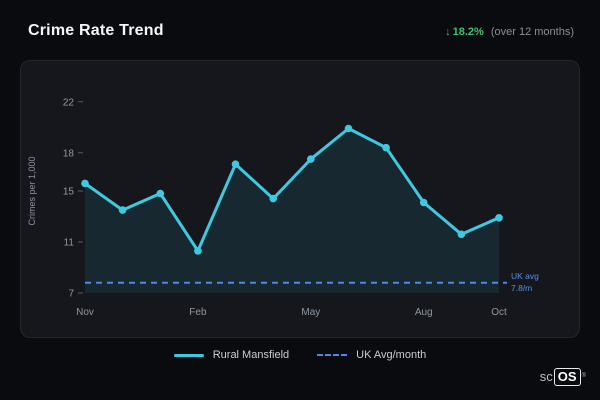 This screenshot has width=600, height=400. Describe the element at coordinates (521, 288) in the screenshot. I see `uk-avg-annotation-value: 7.8/m` at that location.